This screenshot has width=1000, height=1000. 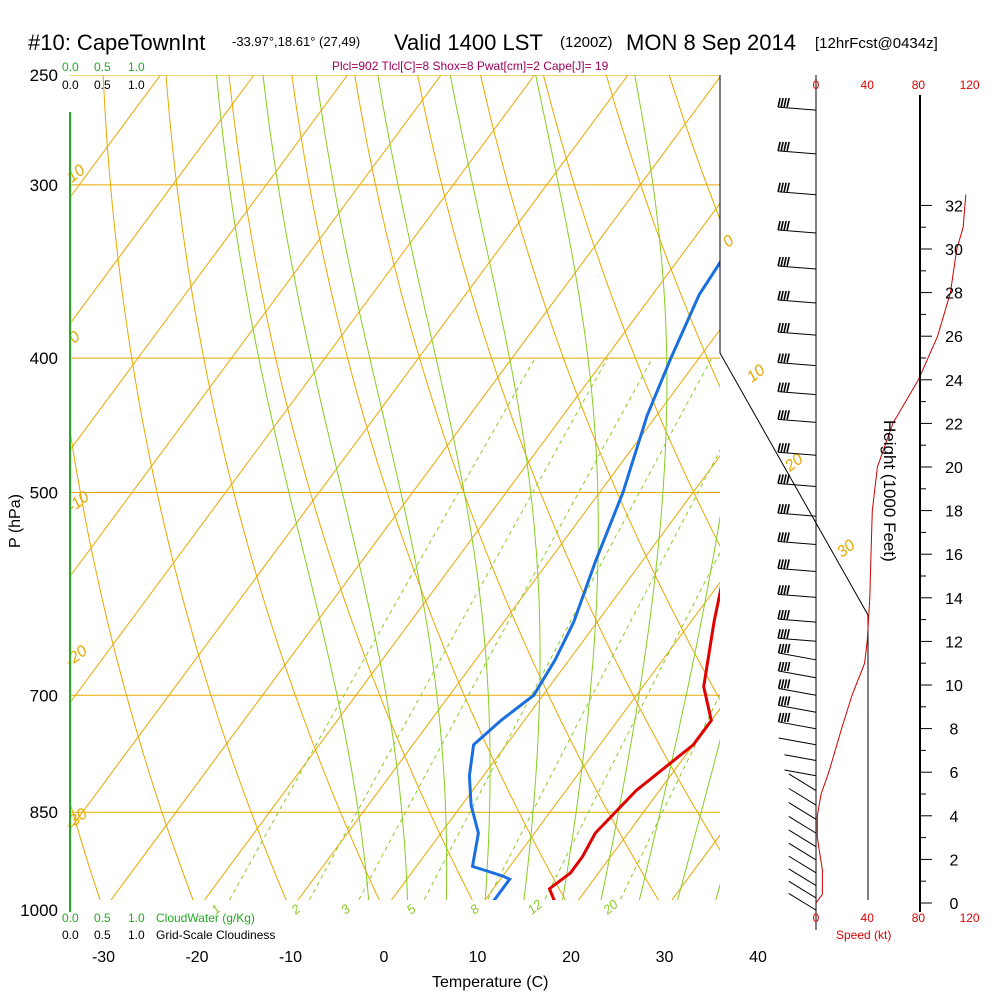 I want to click on x-axis-label: Temperature (C), so click(x=490, y=982).